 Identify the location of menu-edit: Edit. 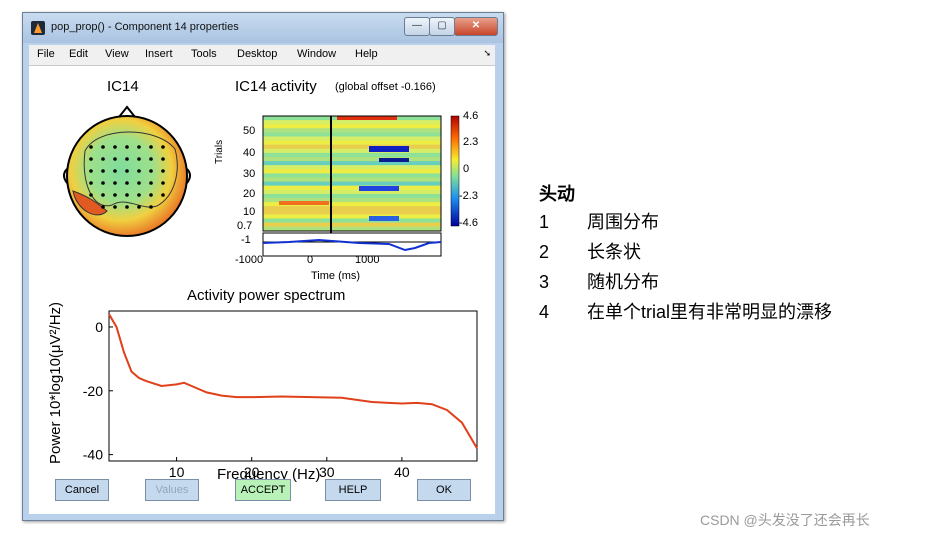
(78, 54).